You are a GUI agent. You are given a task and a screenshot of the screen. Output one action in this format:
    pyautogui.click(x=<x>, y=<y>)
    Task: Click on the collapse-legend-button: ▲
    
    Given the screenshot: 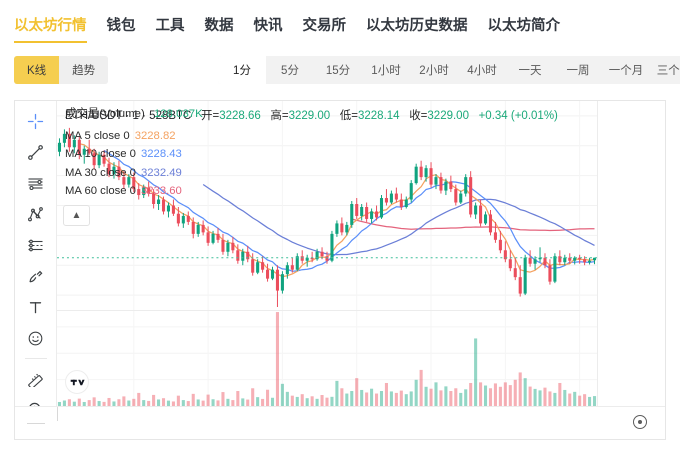 What is the action you would take?
    pyautogui.click(x=76, y=215)
    